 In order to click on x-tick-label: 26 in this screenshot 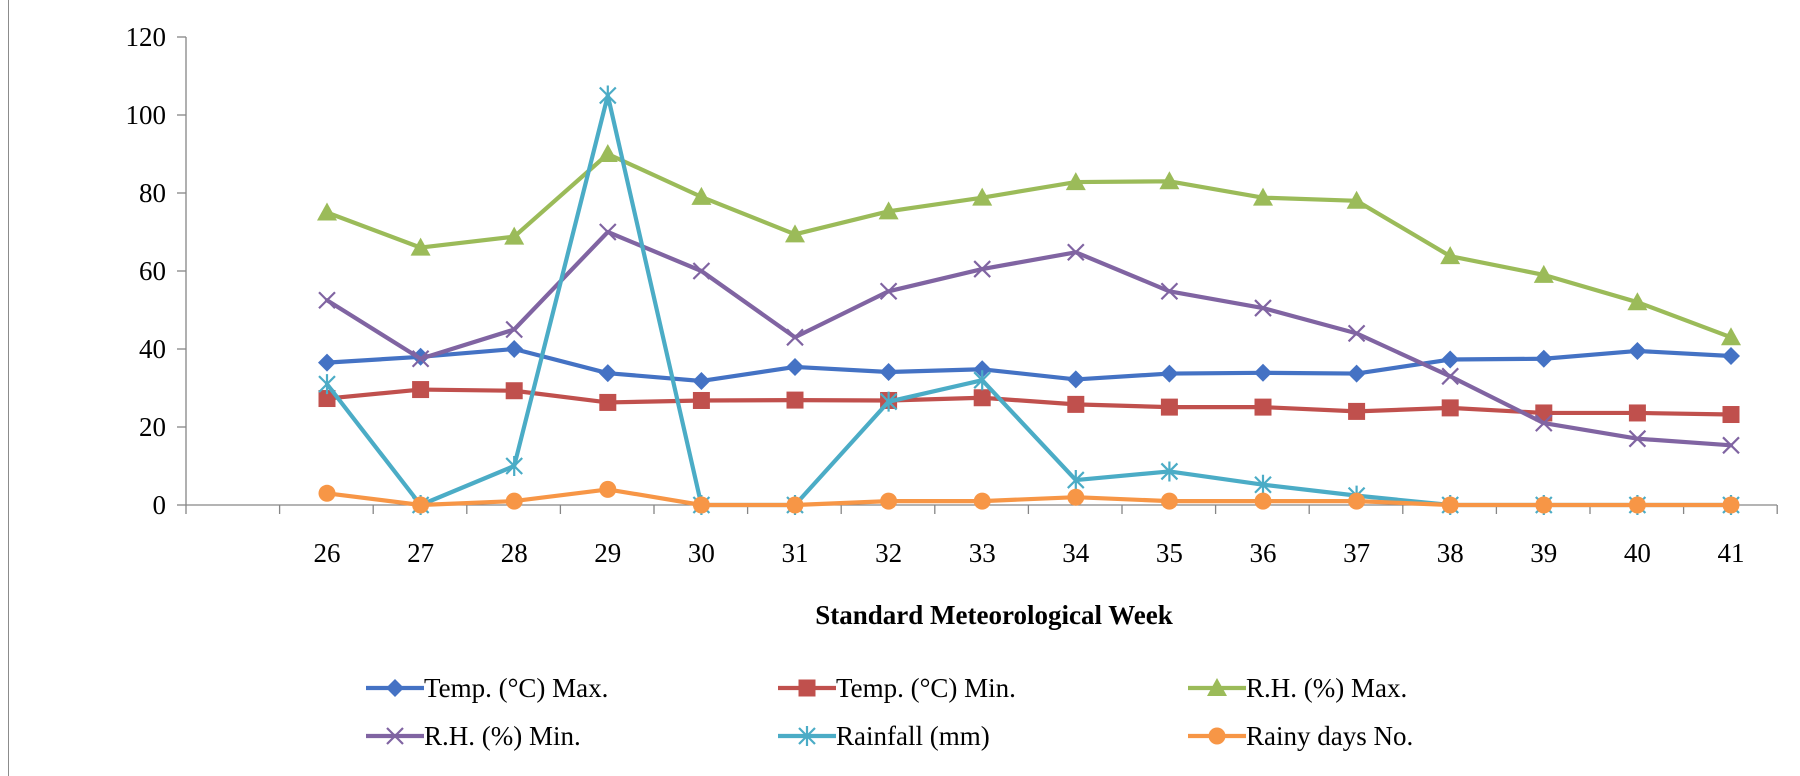, I will do `click(327, 553)`.